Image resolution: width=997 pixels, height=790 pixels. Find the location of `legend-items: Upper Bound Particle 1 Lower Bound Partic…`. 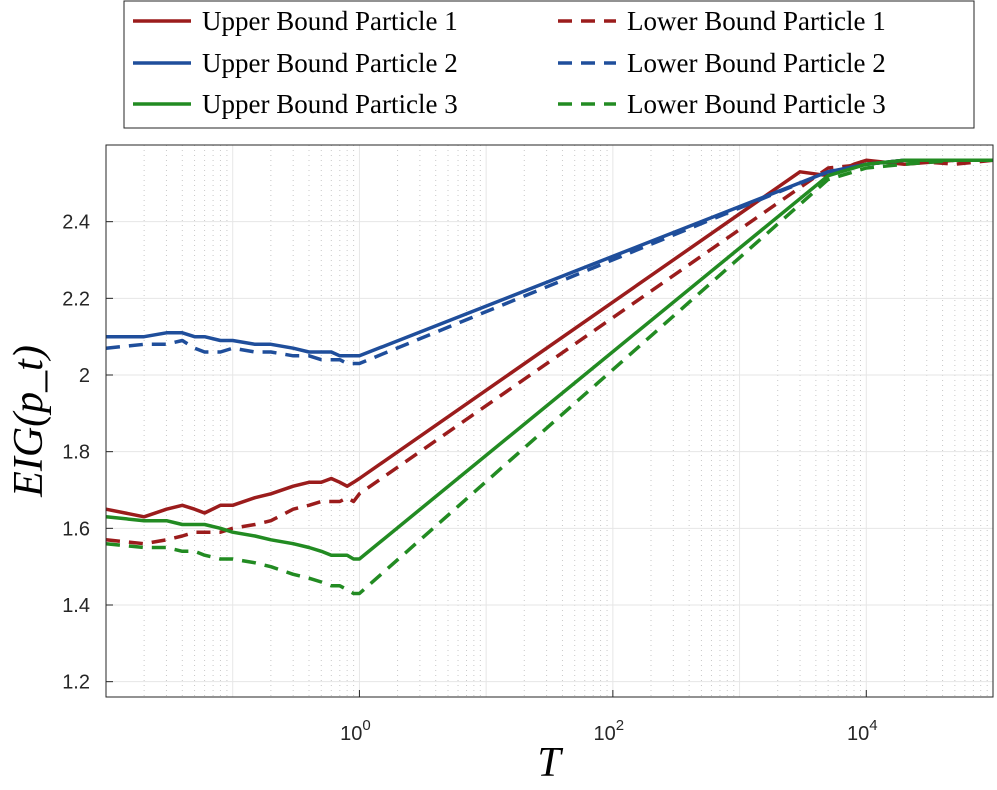

legend-items: Upper Bound Particle 1 Lower Bound Partic… is located at coordinates (509, 62).